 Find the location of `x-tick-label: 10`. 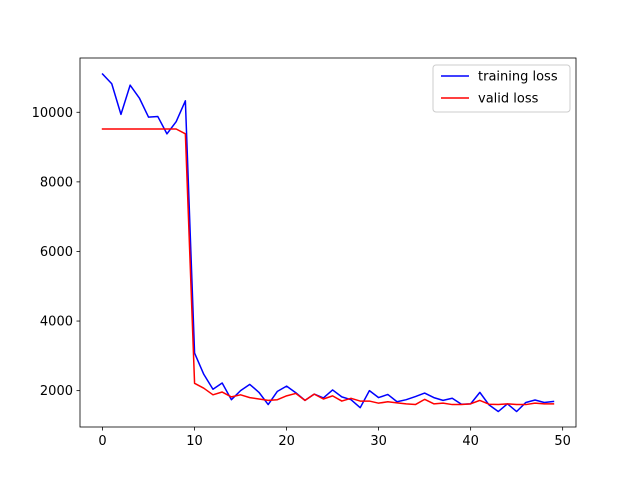

x-tick-label: 10 is located at coordinates (194, 441).